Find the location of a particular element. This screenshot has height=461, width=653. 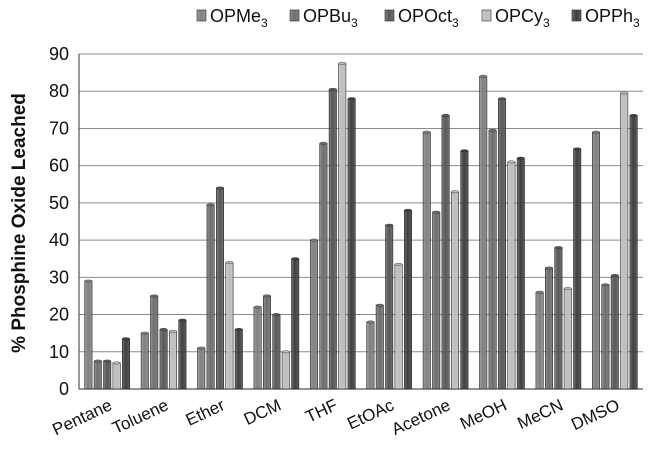

y-tick-label: 90 is located at coordinates (59, 54).